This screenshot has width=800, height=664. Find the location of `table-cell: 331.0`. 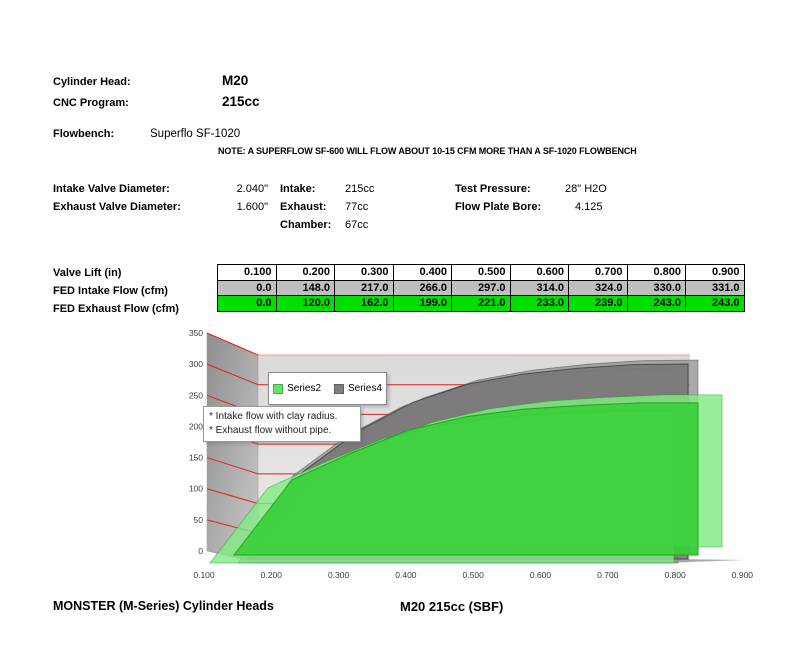

table-cell: 331.0 is located at coordinates (715, 287).